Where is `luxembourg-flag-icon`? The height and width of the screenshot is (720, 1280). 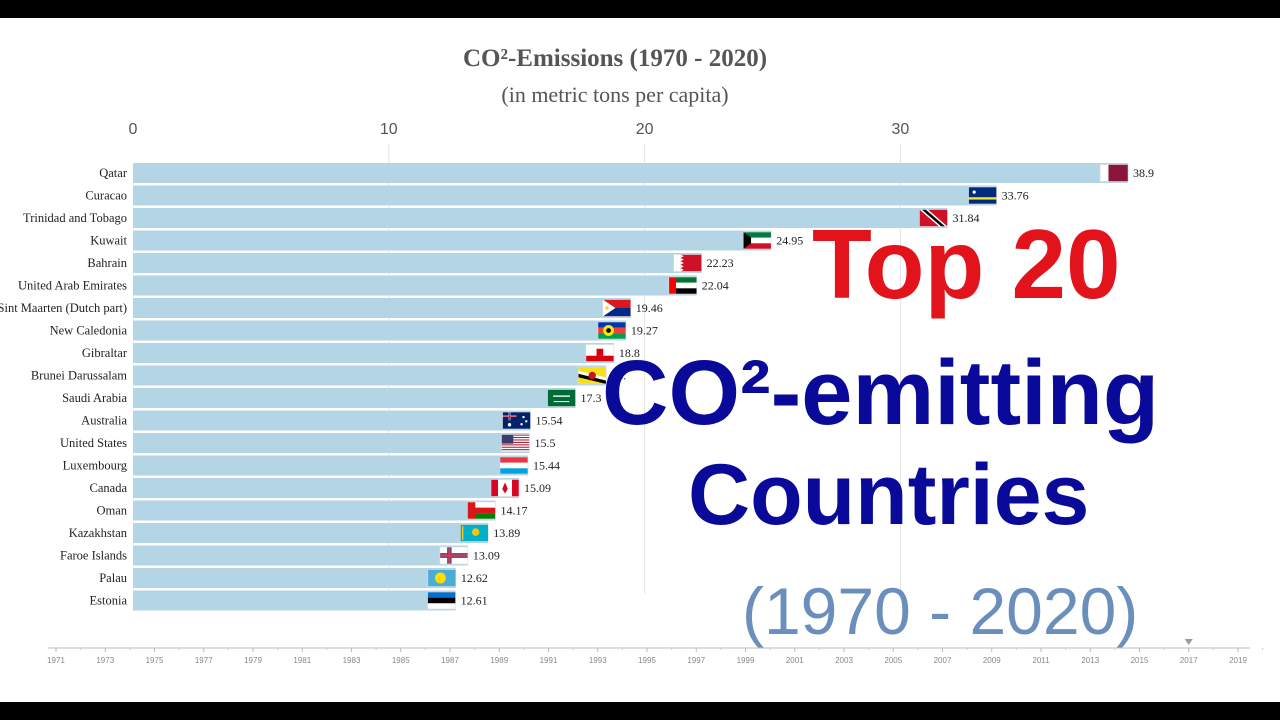
luxembourg-flag-icon is located at coordinates (514, 465).